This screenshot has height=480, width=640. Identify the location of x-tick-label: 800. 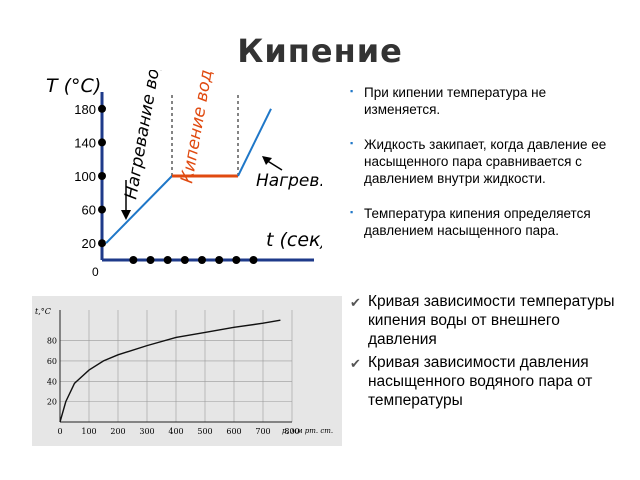
(291, 431).